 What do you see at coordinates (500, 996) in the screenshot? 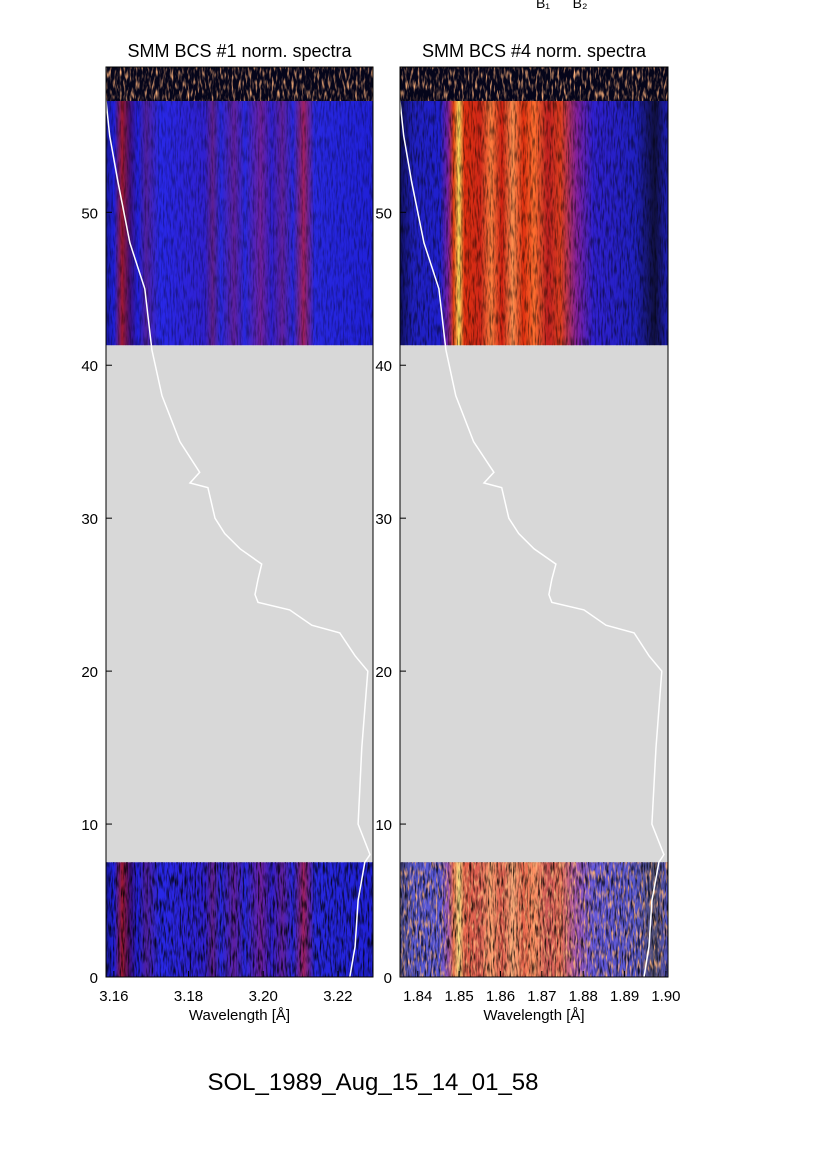
I see `x-tick-label: 1.86` at bounding box center [500, 996].